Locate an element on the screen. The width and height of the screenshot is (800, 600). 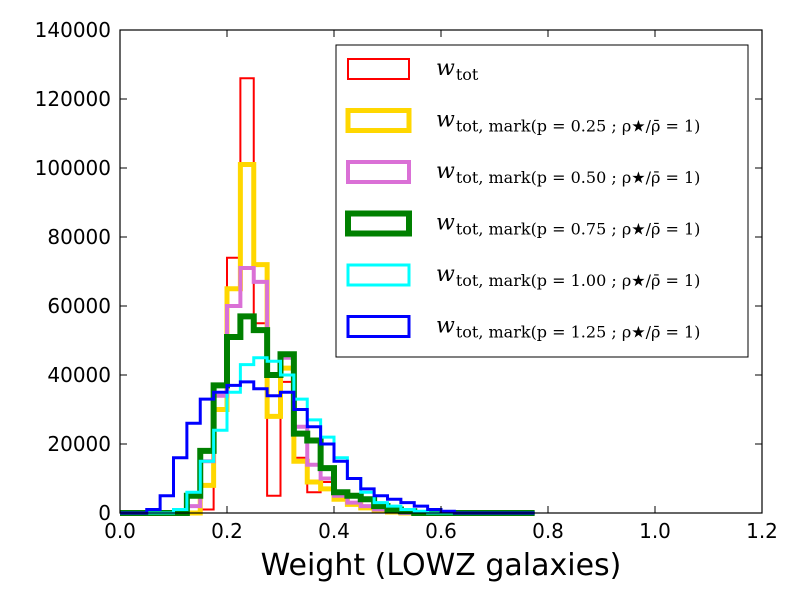
y-tick-label: 140000 is located at coordinates (73, 30).